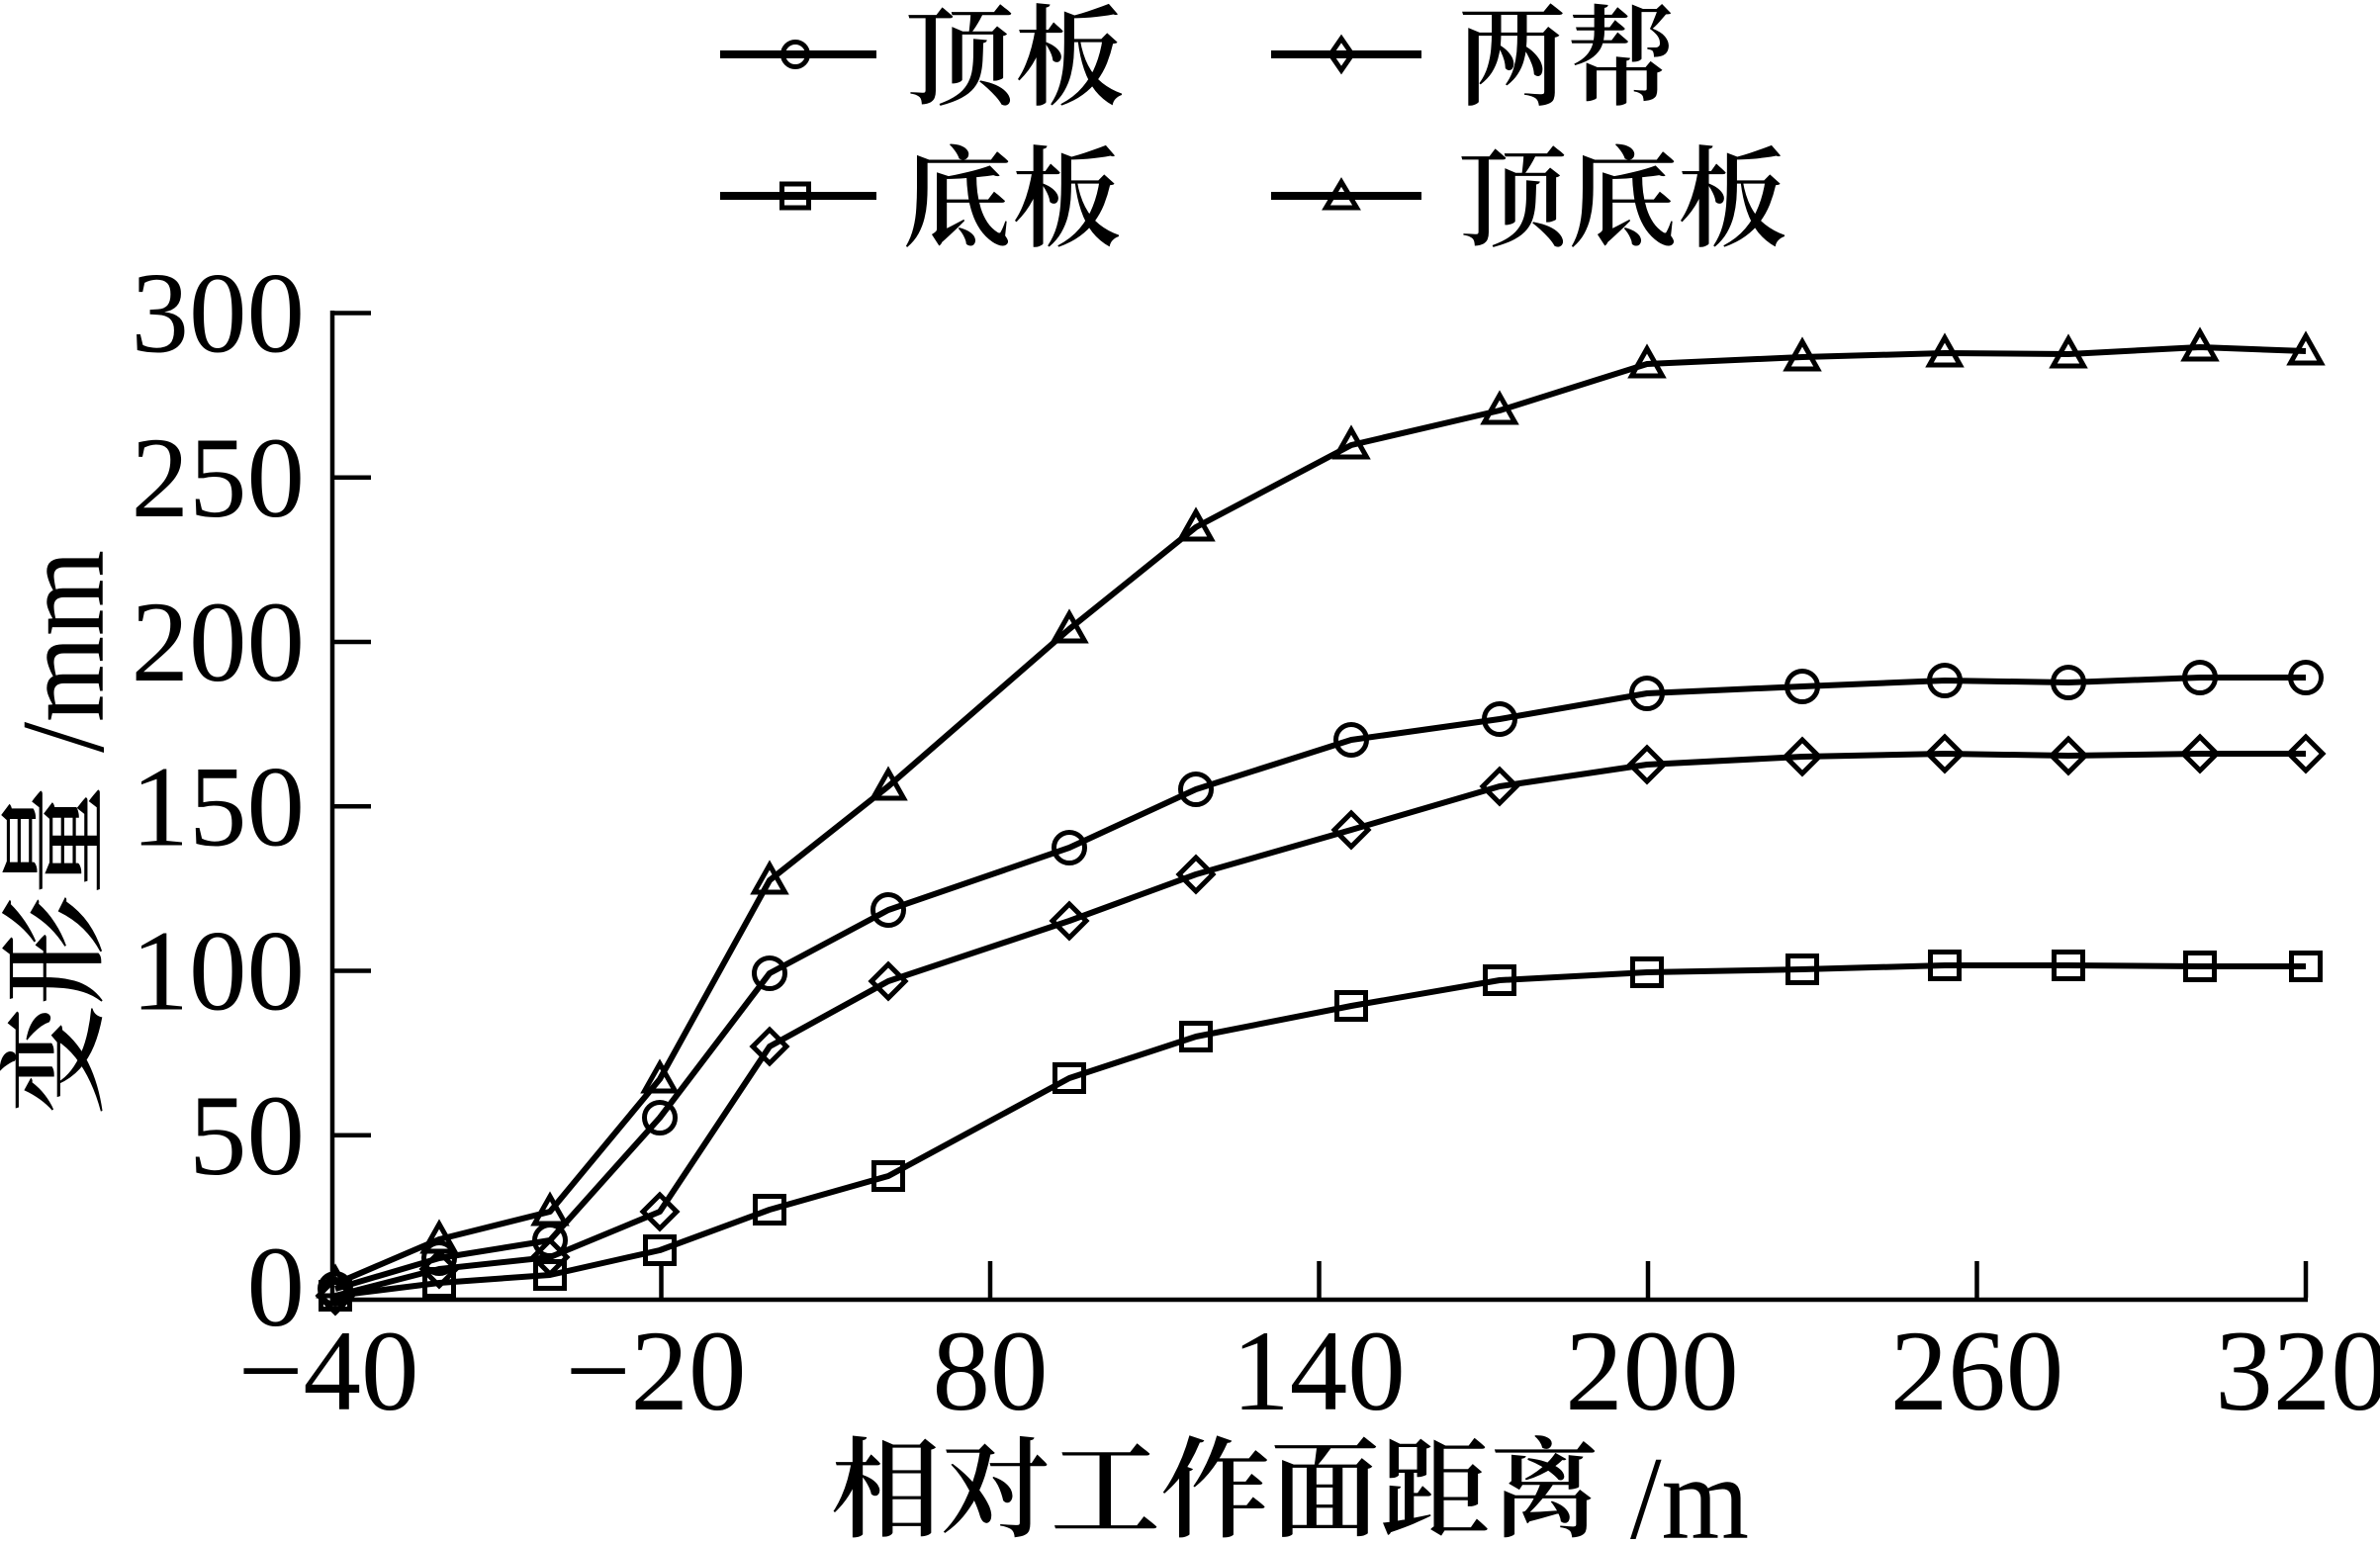 The width and height of the screenshot is (2380, 1544). What do you see at coordinates (276, 1287) in the screenshot?
I see `svg-text: 0` at bounding box center [276, 1287].